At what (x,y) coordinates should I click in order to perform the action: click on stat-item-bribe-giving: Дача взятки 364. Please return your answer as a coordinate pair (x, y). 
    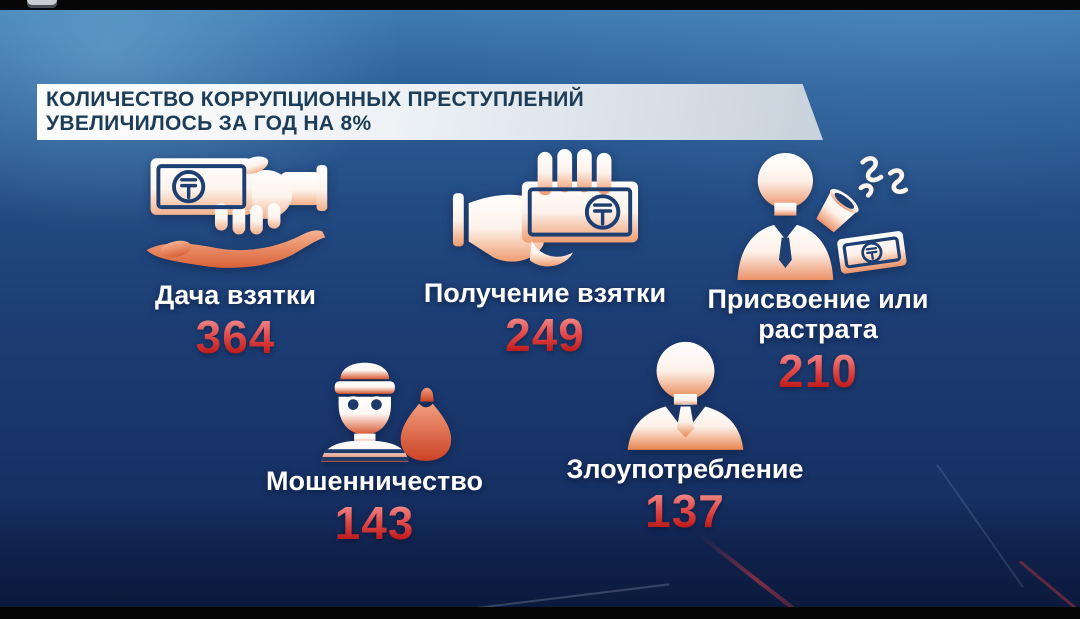
    Looking at the image, I should click on (235, 255).